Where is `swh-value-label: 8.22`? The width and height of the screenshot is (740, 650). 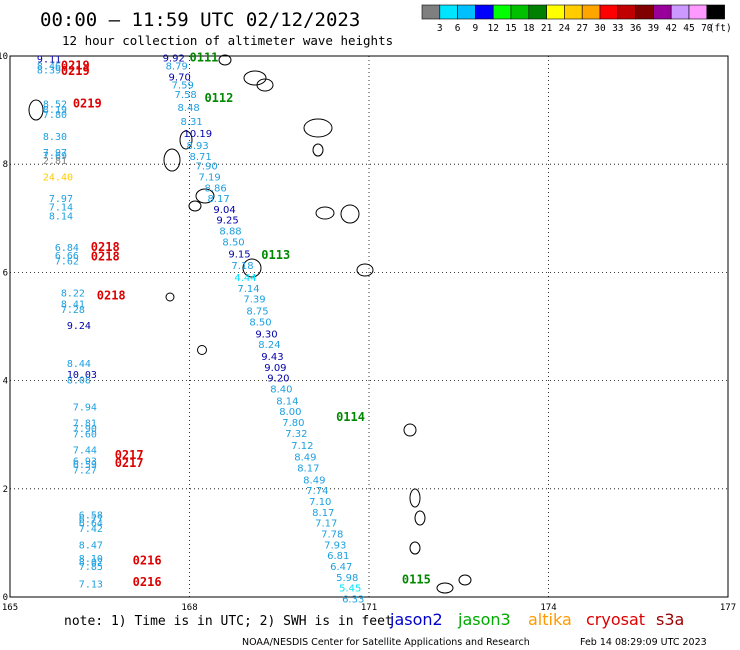 swh-value-label: 8.22 is located at coordinates (73, 294).